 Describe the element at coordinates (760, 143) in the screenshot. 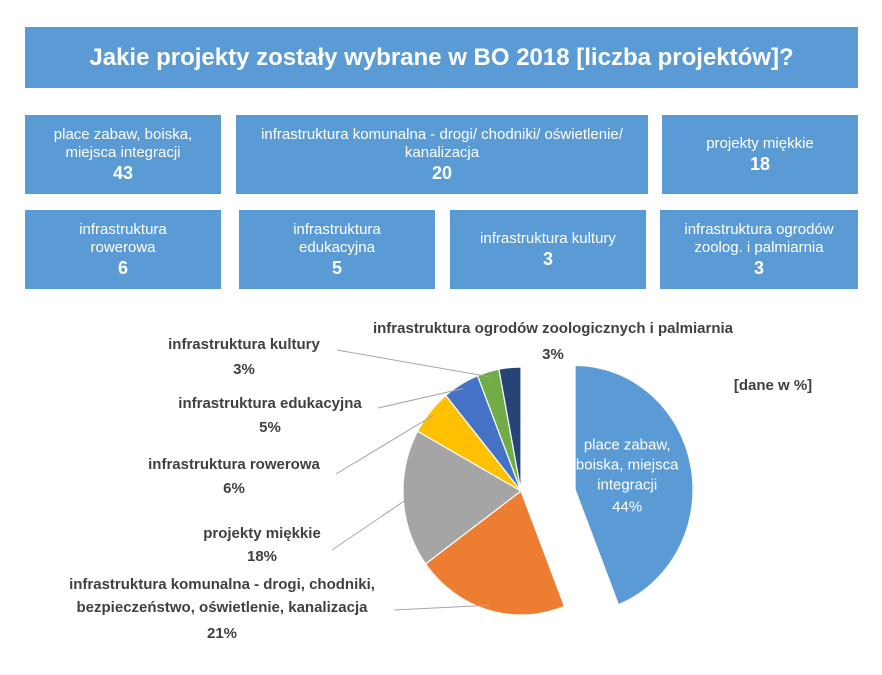

I see `count-box-label: projekty miękkie` at that location.